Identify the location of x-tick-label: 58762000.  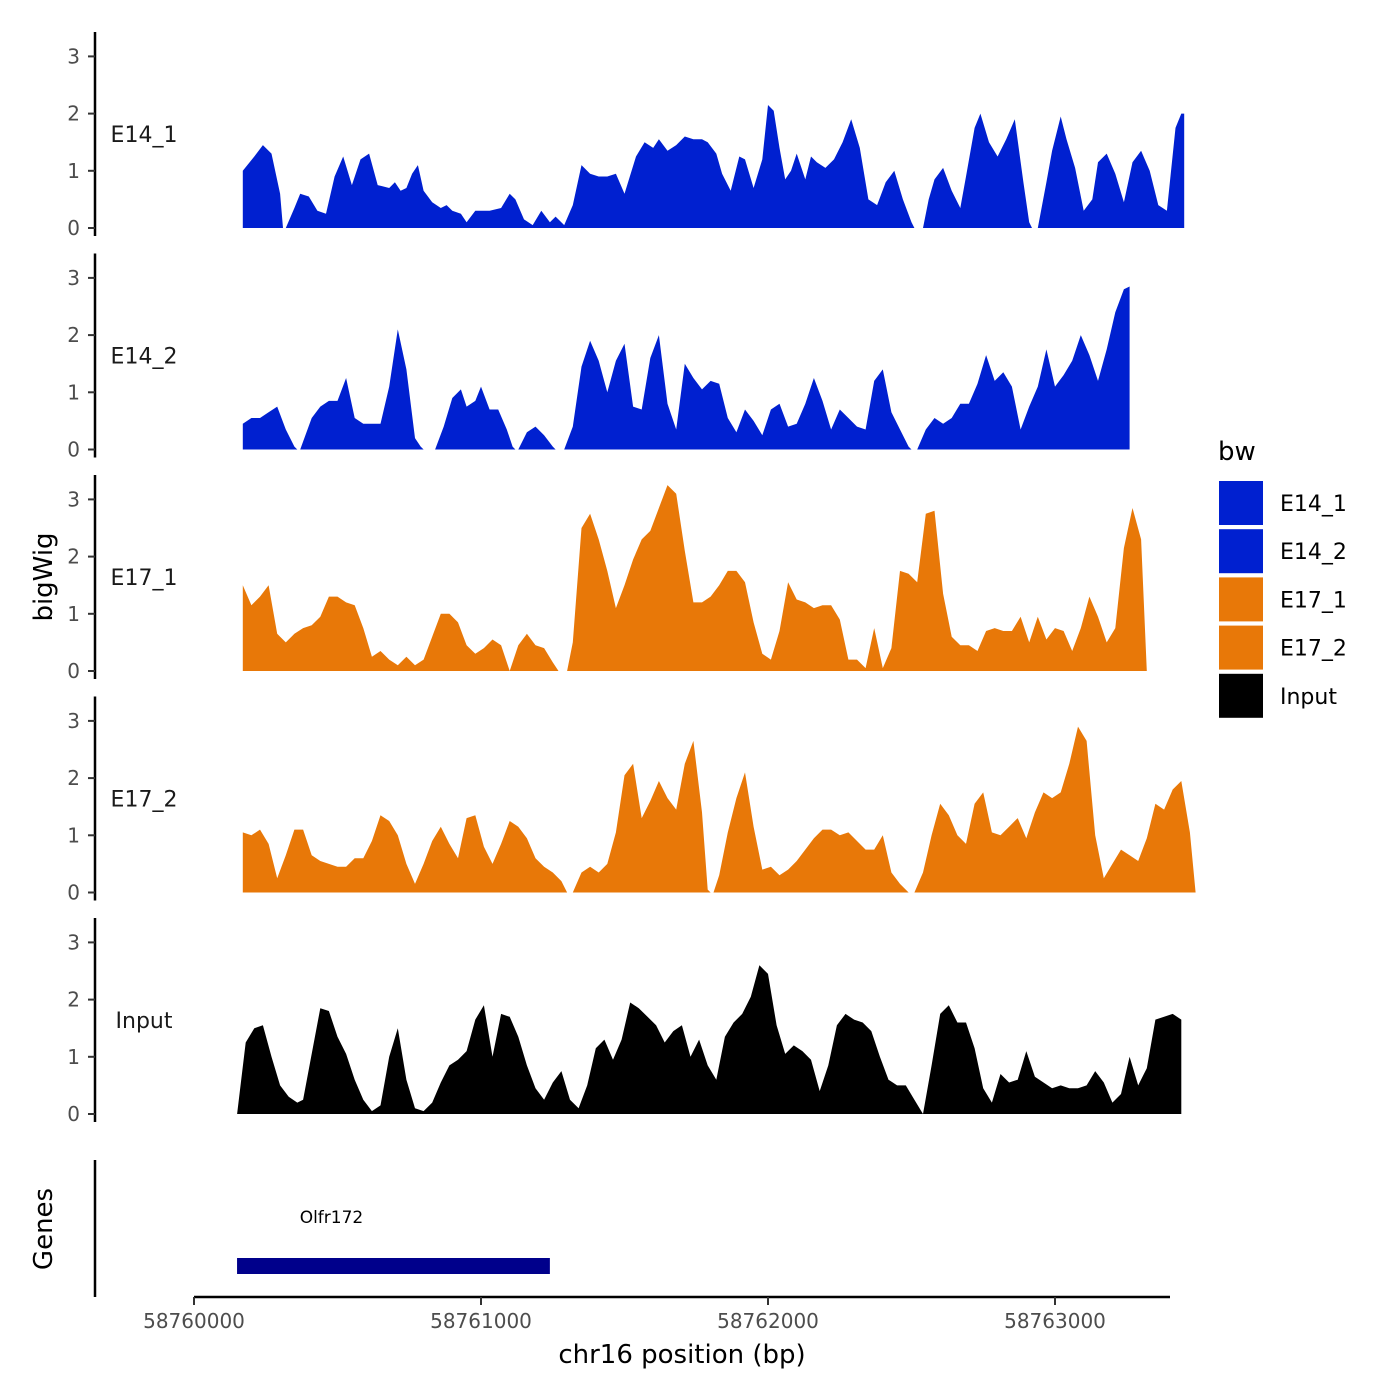
(768, 1321).